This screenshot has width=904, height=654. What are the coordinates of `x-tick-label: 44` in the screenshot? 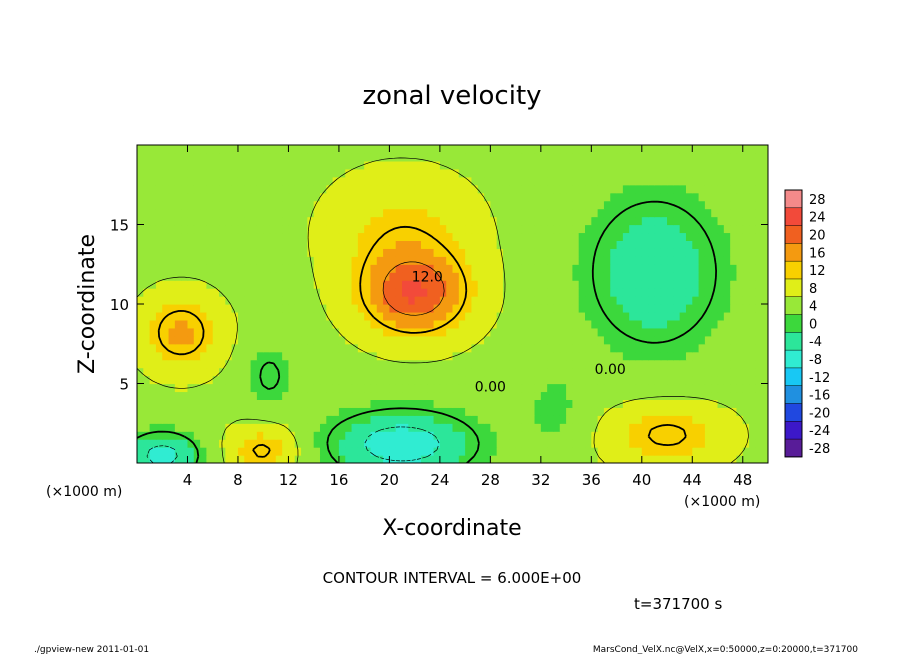 It's located at (692, 480).